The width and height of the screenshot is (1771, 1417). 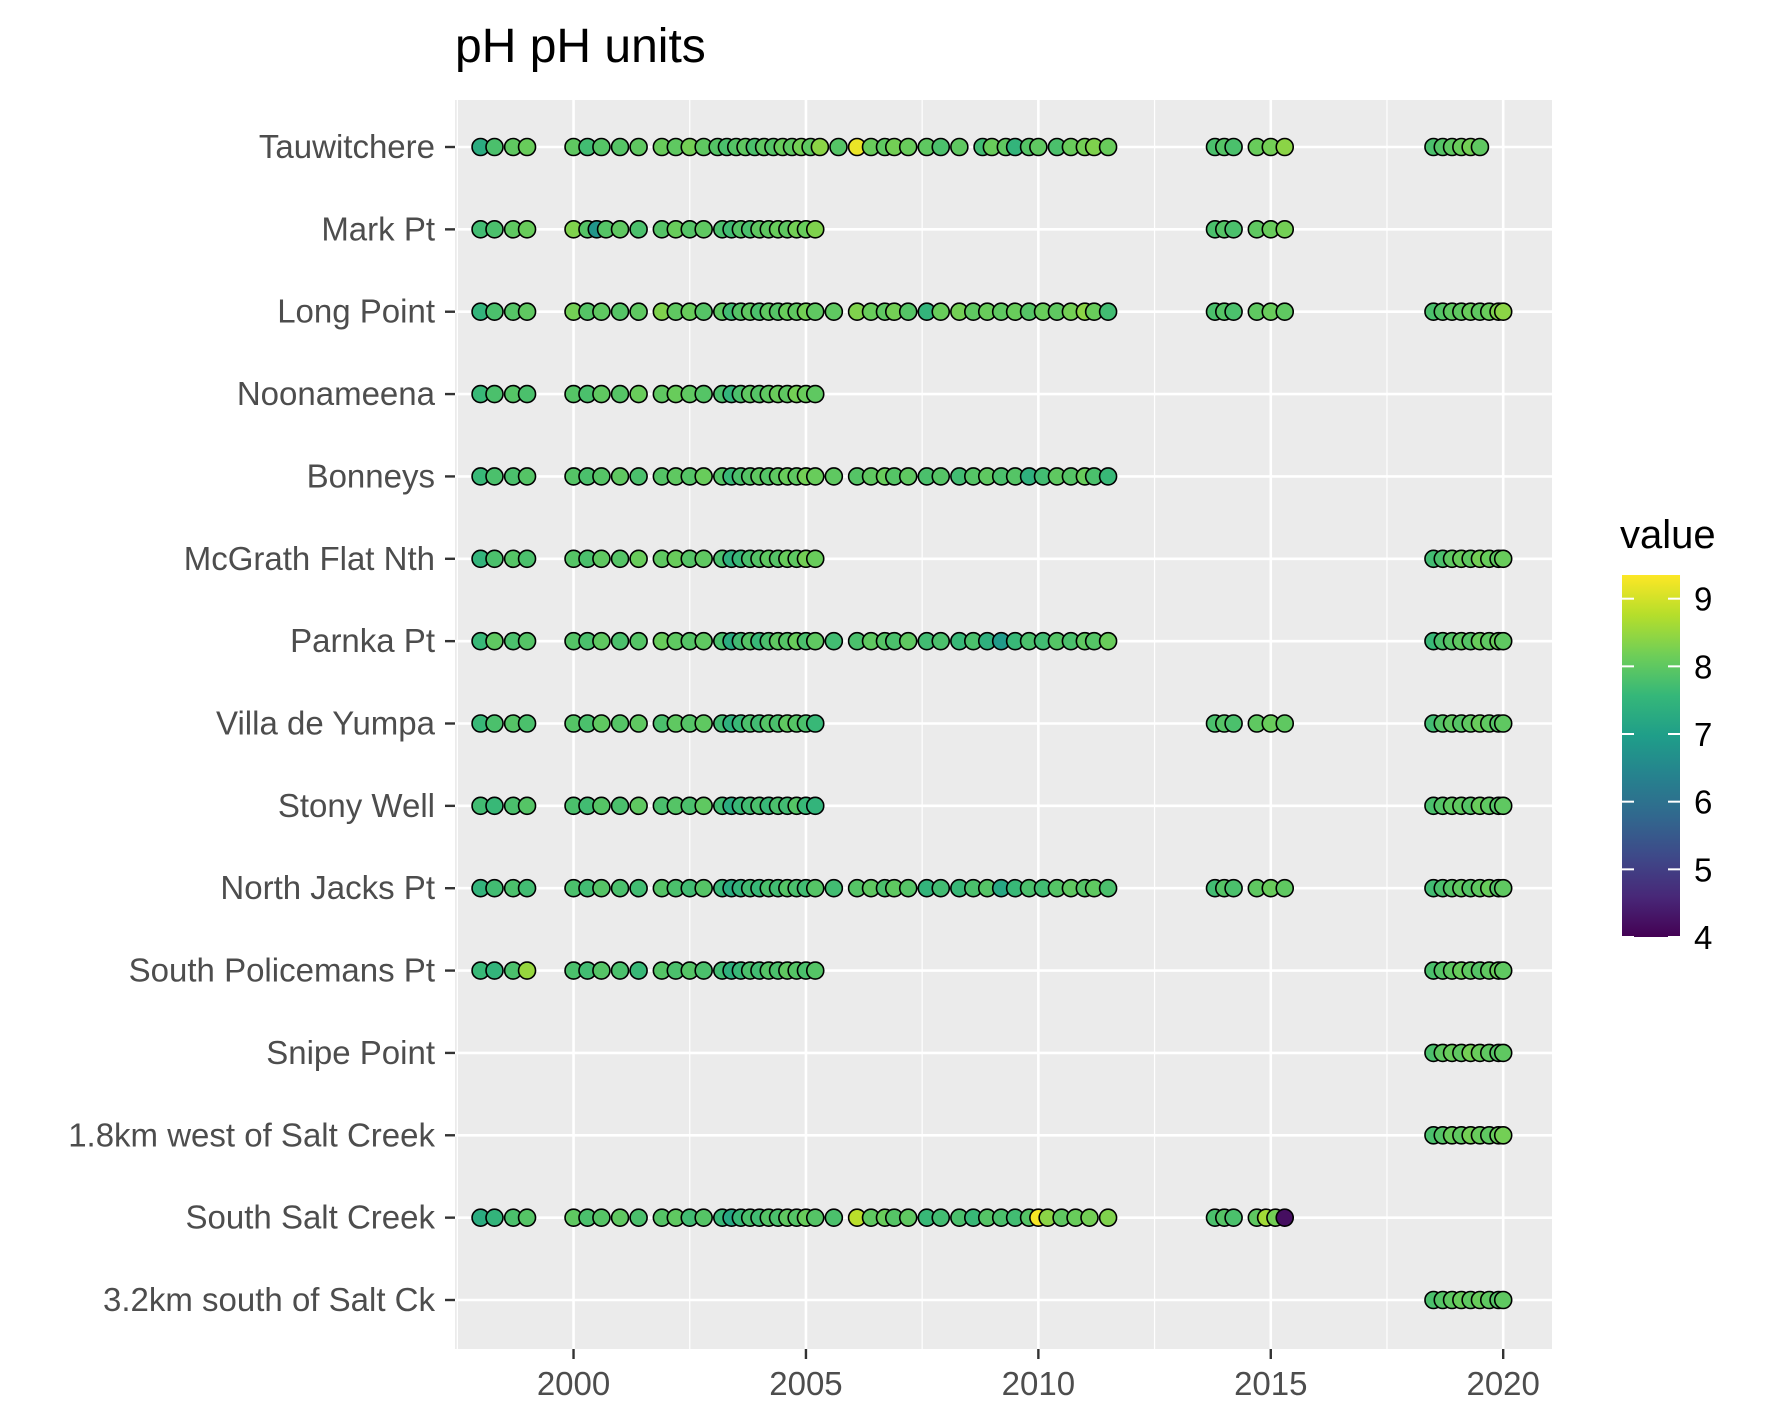 I want to click on legend-ticks: 4 5 6 7 8 9, so click(x=1667, y=768).